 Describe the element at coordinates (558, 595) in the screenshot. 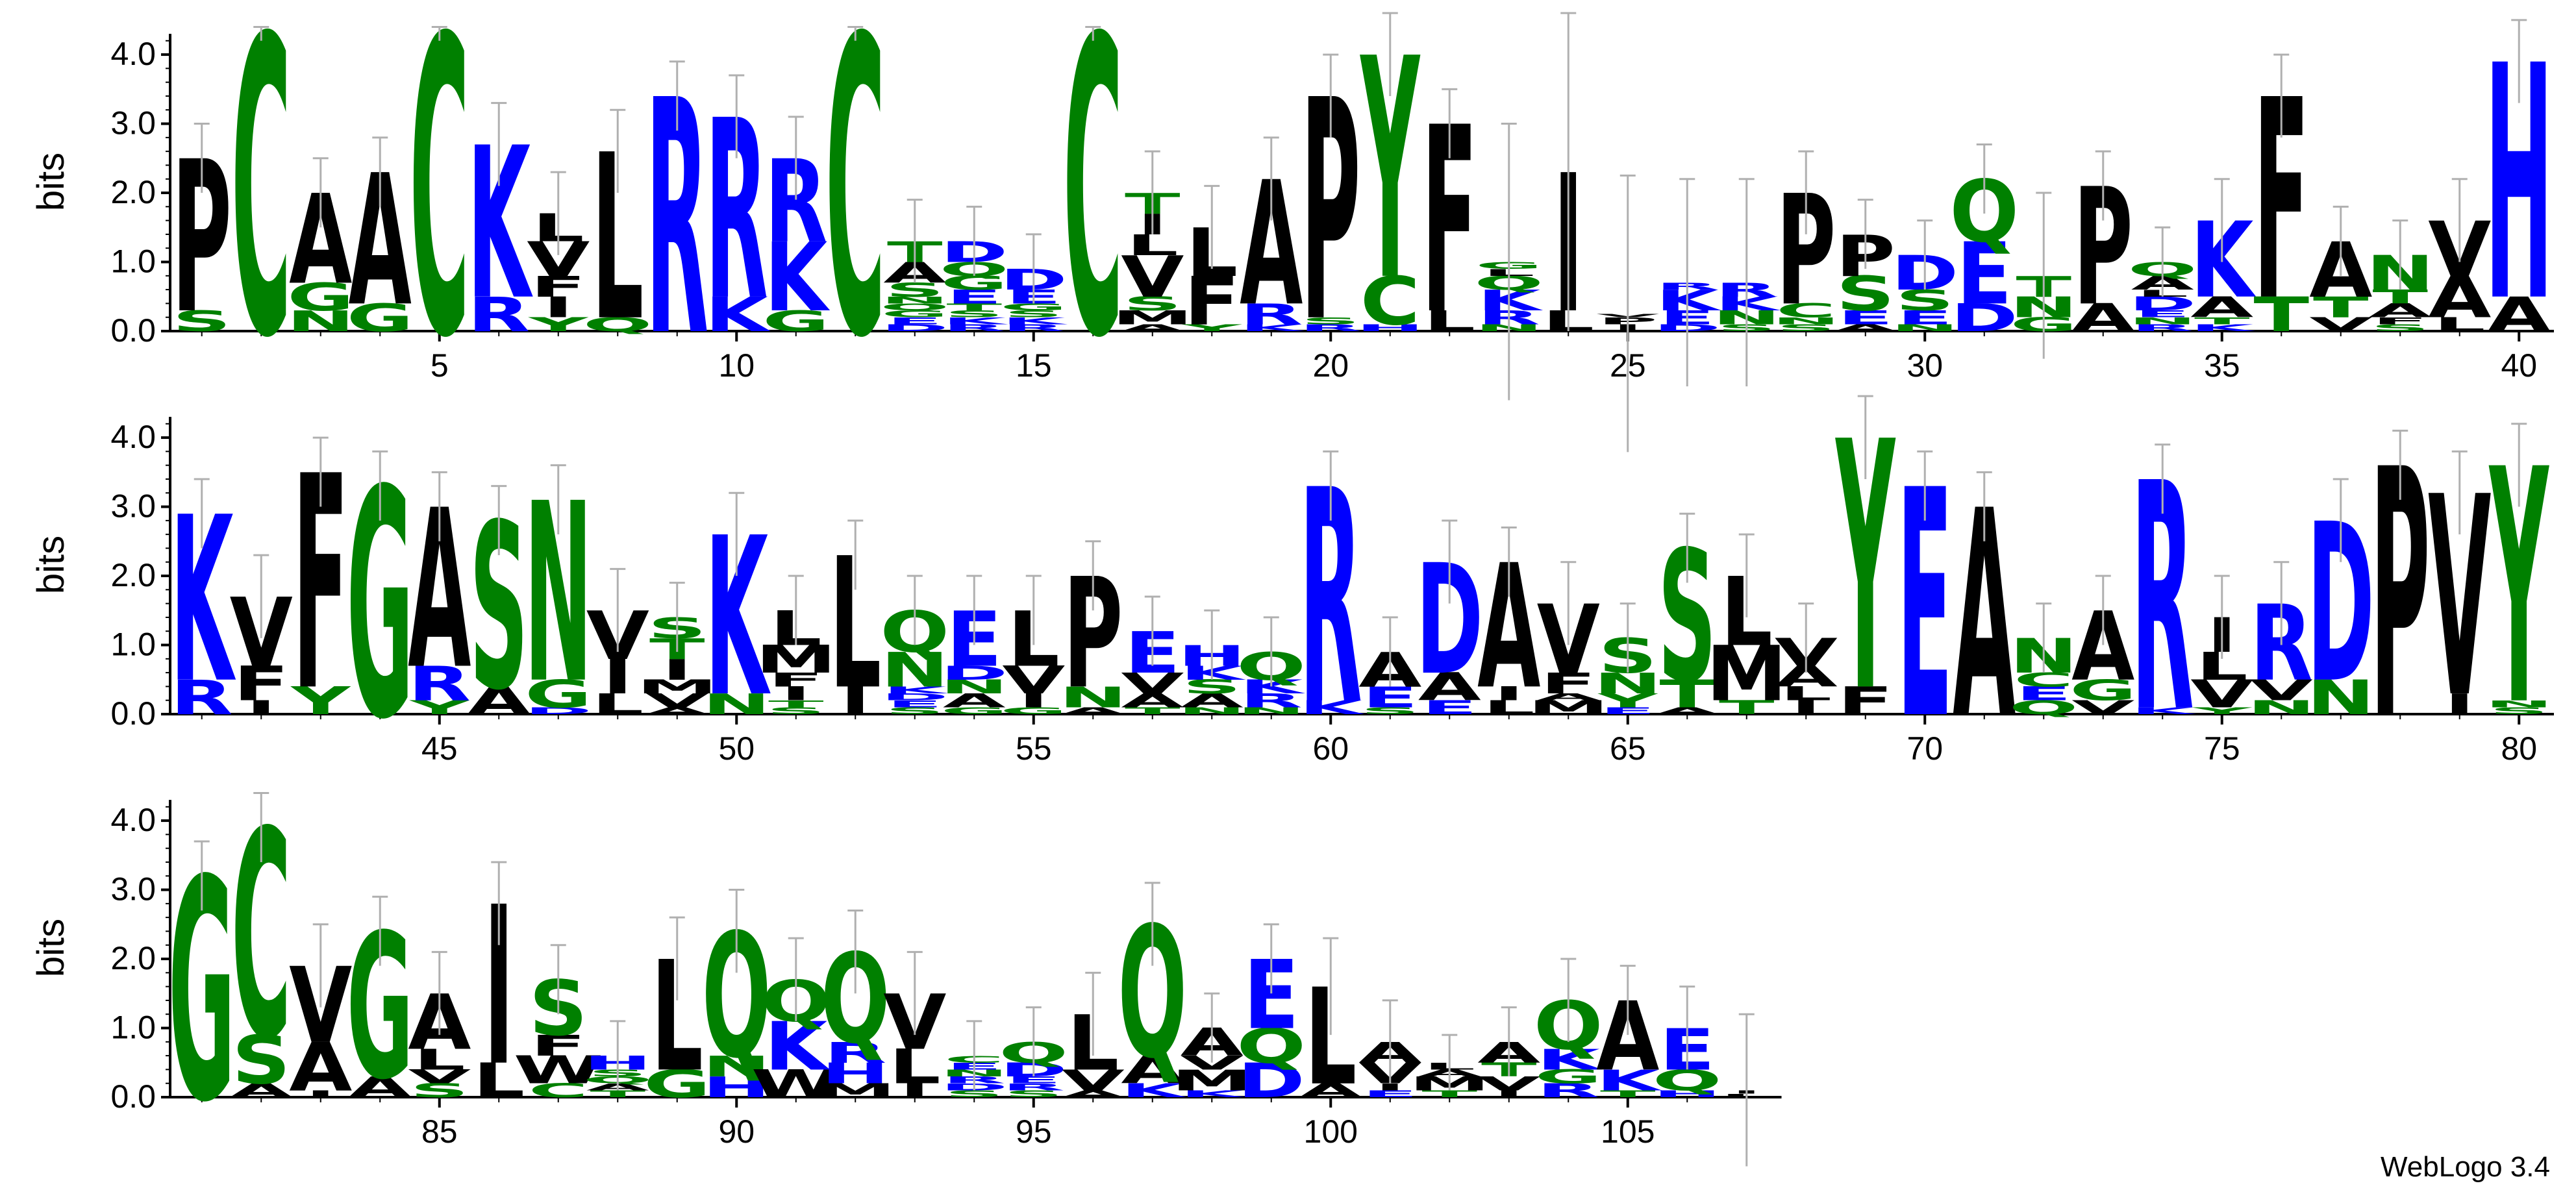

I see `logo-column-47: DGN` at that location.